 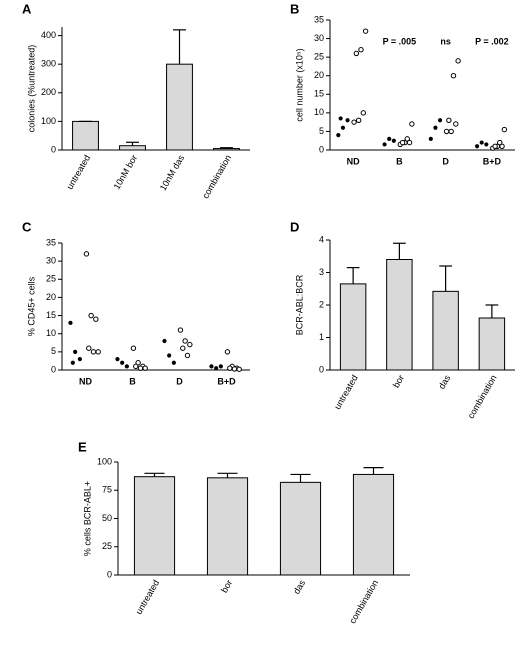 What do you see at coordinates (48, 64) in the screenshot?
I see `y-tick-label: 300` at bounding box center [48, 64].